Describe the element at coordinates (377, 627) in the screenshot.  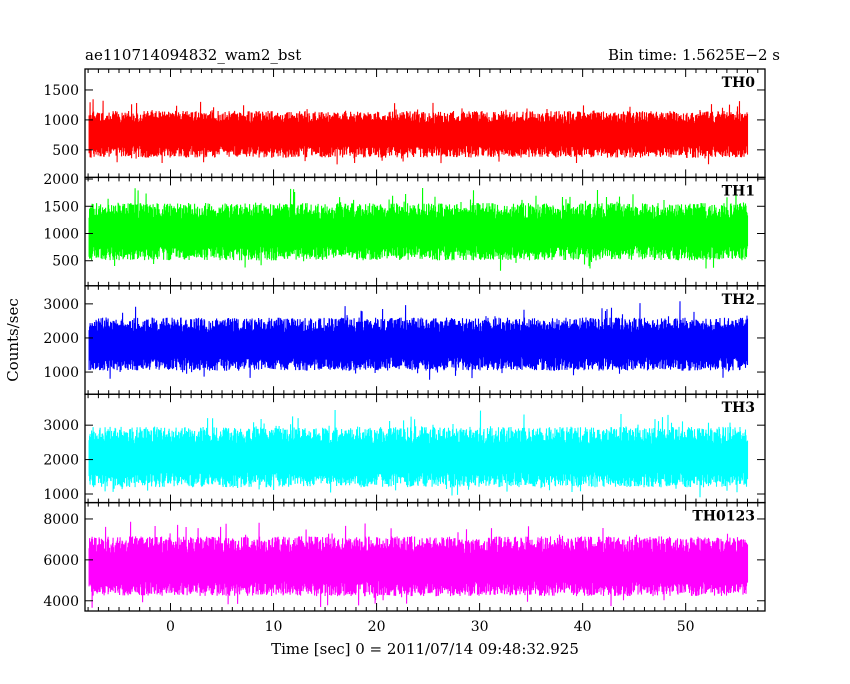
I see `x-tick-label: 20` at that location.